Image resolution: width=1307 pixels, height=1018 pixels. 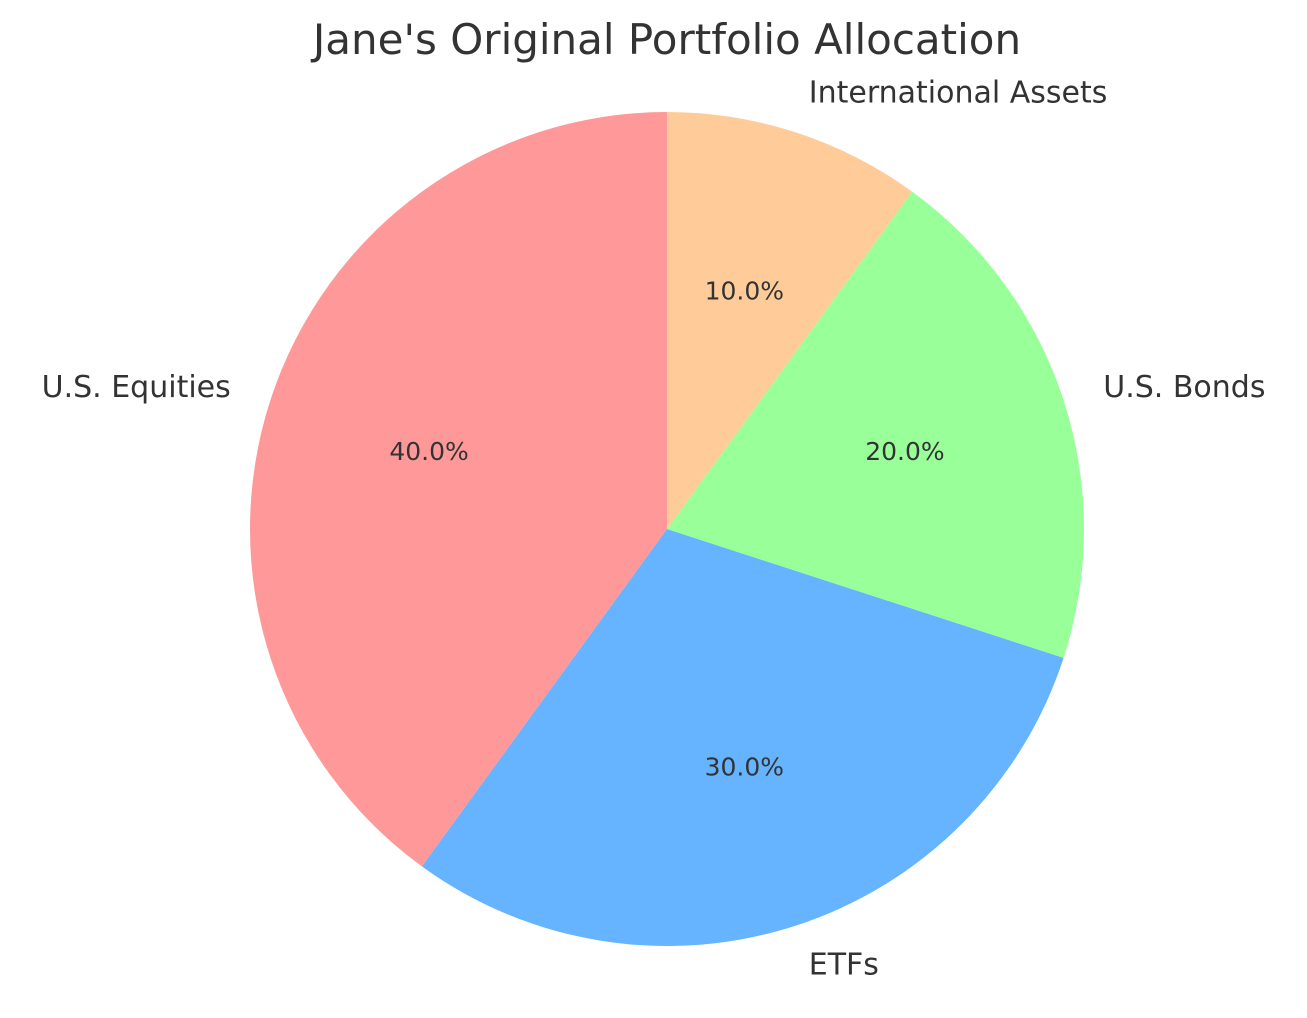 What do you see at coordinates (744, 291) in the screenshot?
I see `pie-percent-label: 10.0%` at bounding box center [744, 291].